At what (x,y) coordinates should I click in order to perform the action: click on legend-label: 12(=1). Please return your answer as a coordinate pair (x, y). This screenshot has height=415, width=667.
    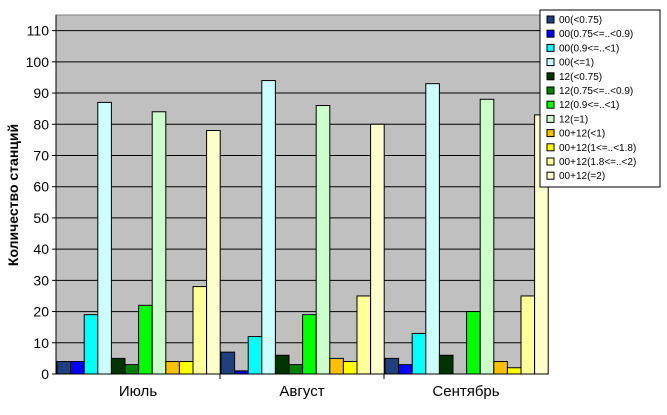
    Looking at the image, I should click on (573, 119).